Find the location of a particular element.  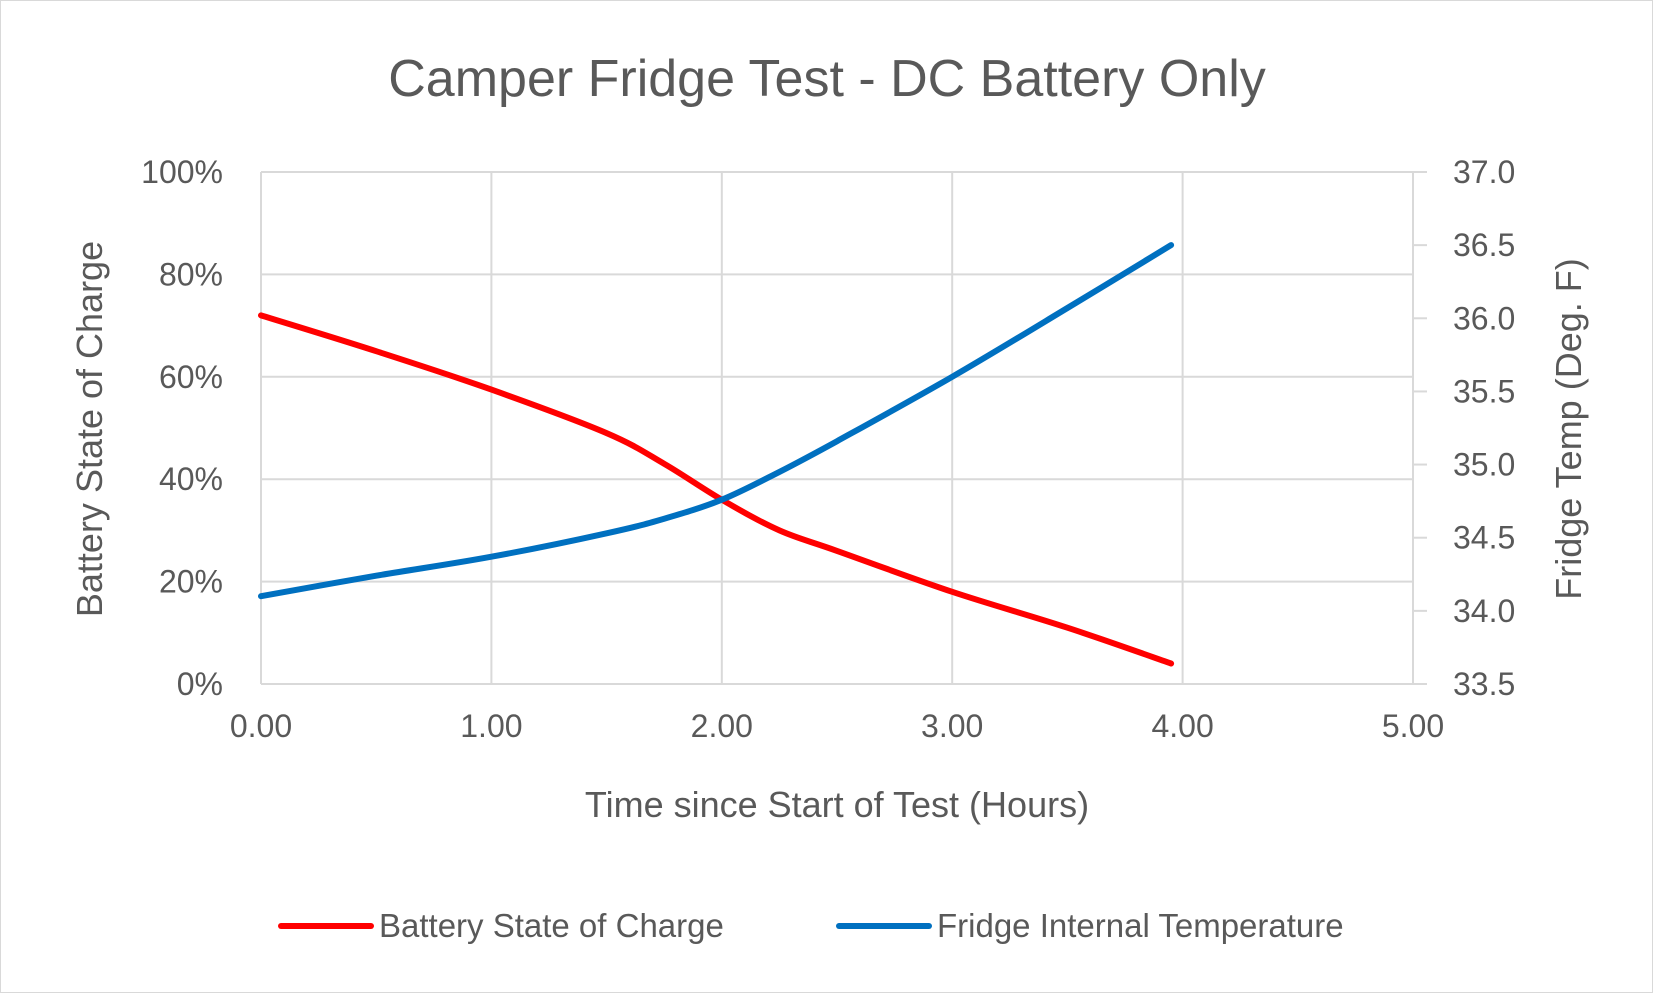

x-tick-label: 2.00 is located at coordinates (722, 726).